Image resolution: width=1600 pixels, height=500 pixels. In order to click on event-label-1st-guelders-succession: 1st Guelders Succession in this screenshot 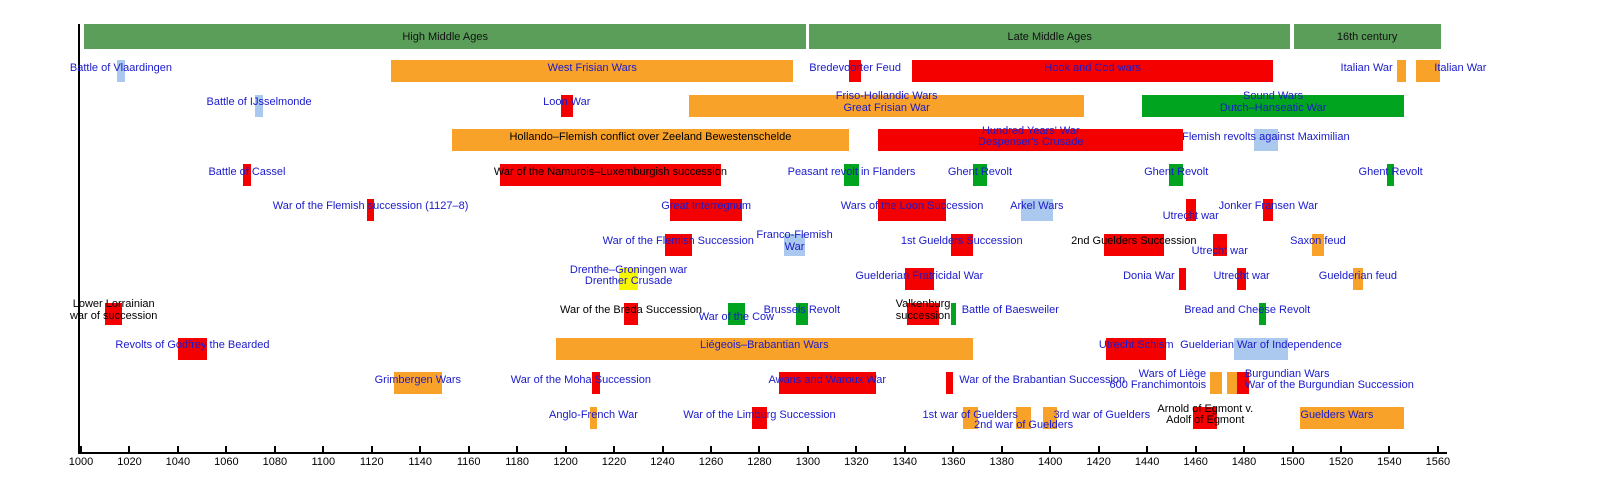, I will do `click(961, 241)`.